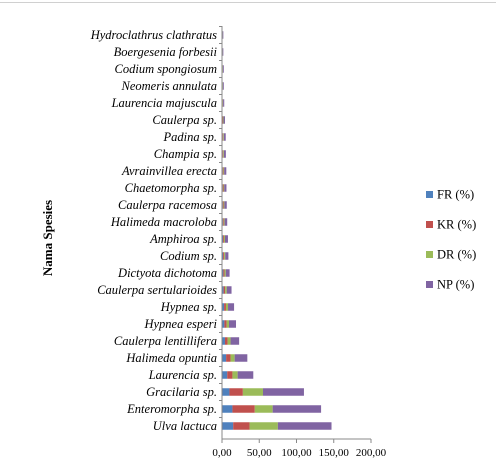 The image size is (496, 469). Describe the element at coordinates (188, 256) in the screenshot. I see `category-label: Codium sp.` at that location.